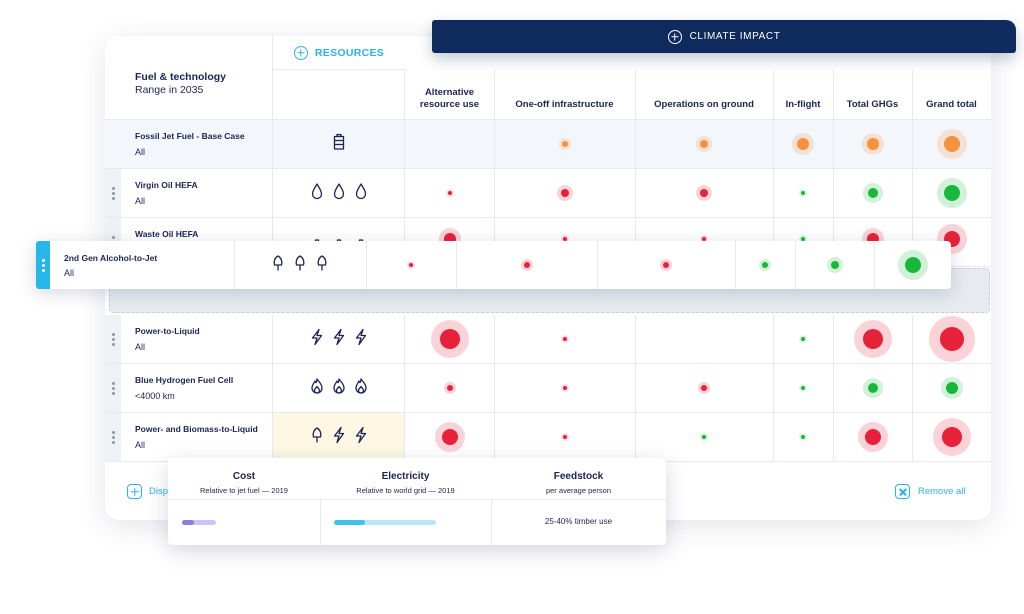 Image resolution: width=1024 pixels, height=614 pixels. What do you see at coordinates (181, 77) in the screenshot?
I see `fuel-column-title: Fuel & technology` at bounding box center [181, 77].